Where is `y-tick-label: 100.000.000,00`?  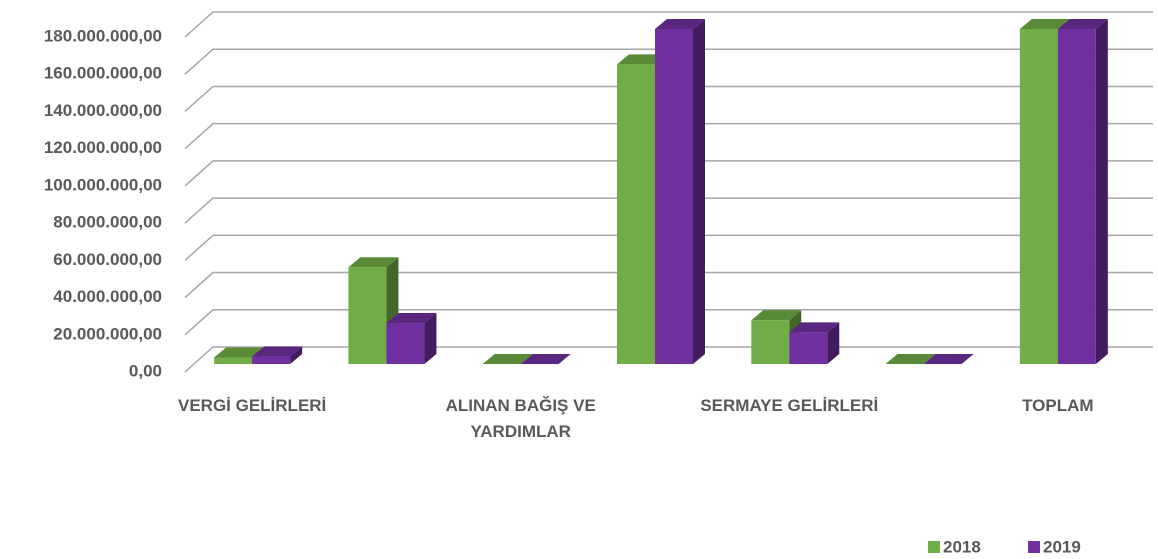
y-tick-label: 100.000.000,00 is located at coordinates (103, 184).